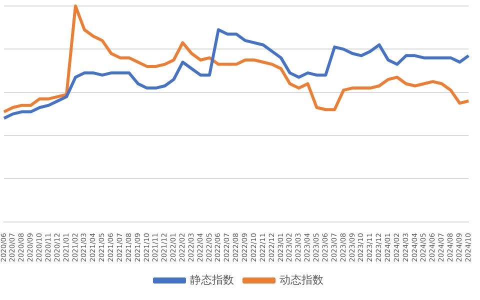  What do you see at coordinates (302, 279) in the screenshot?
I see `legend-label: 动态指数` at bounding box center [302, 279].